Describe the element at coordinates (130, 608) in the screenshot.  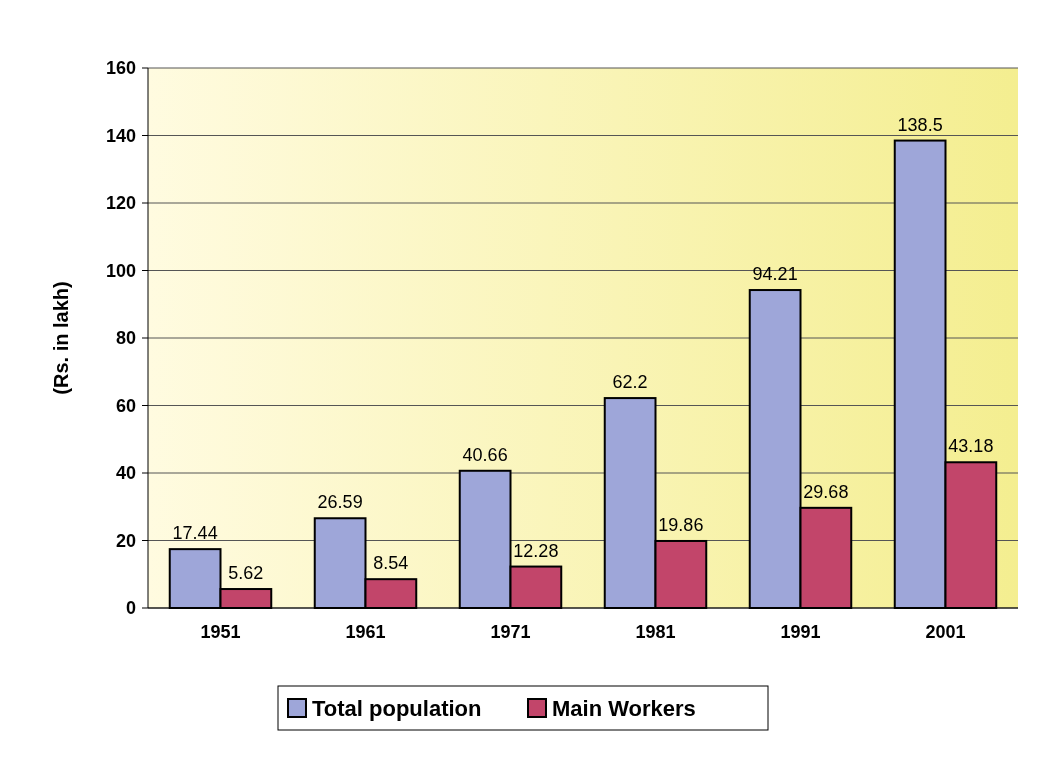
I see `y-tick-label: 0` at that location.